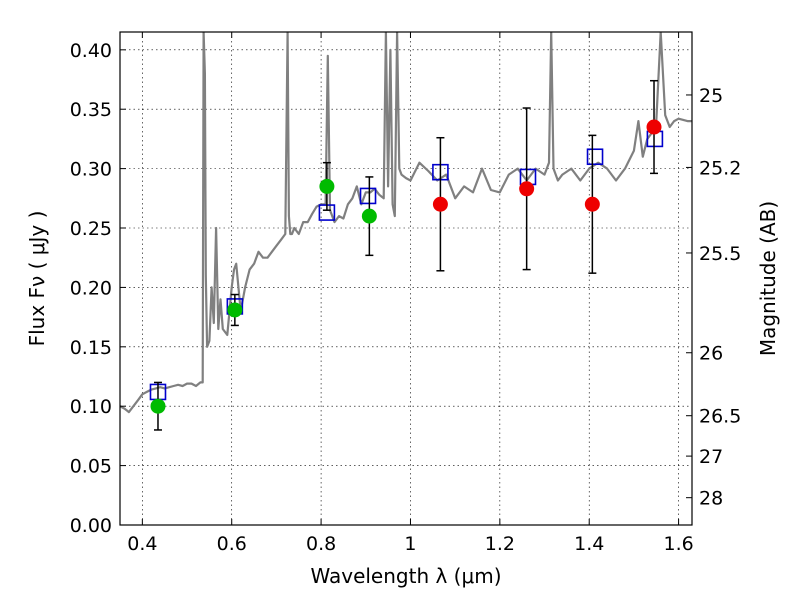 The height and width of the screenshot is (600, 800). What do you see at coordinates (91, 467) in the screenshot?
I see `y-tick-label: 0.05` at bounding box center [91, 467].